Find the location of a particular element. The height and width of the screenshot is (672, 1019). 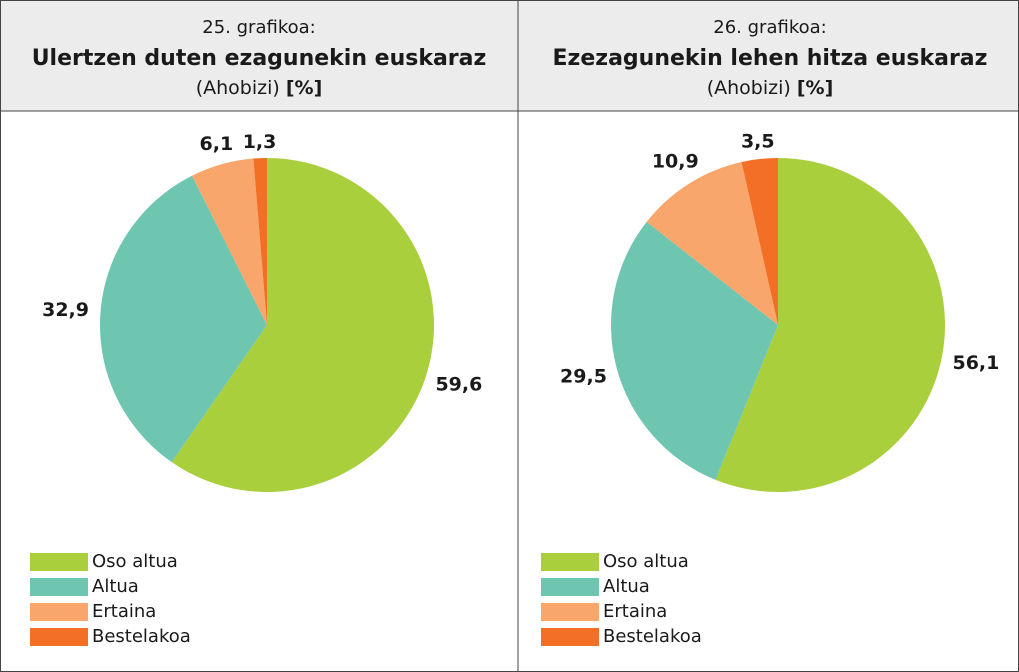

value-label: 3,5 is located at coordinates (758, 141).